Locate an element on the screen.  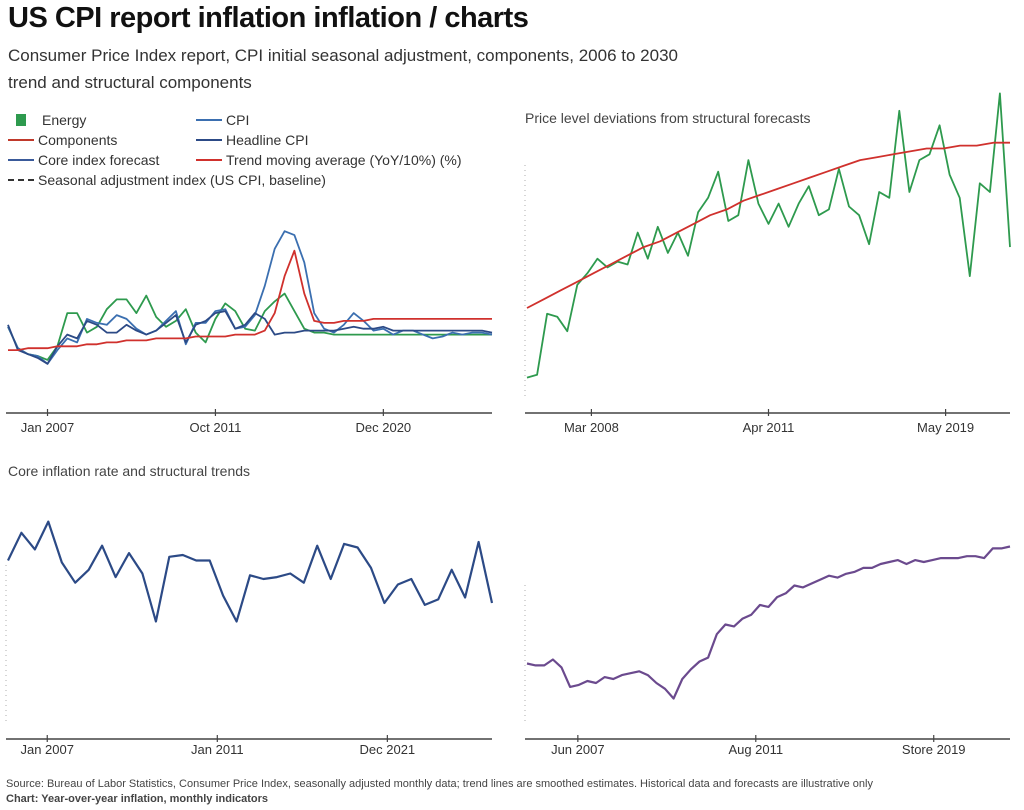
subtitle-line-2: trend and structural components is located at coordinates (130, 82).